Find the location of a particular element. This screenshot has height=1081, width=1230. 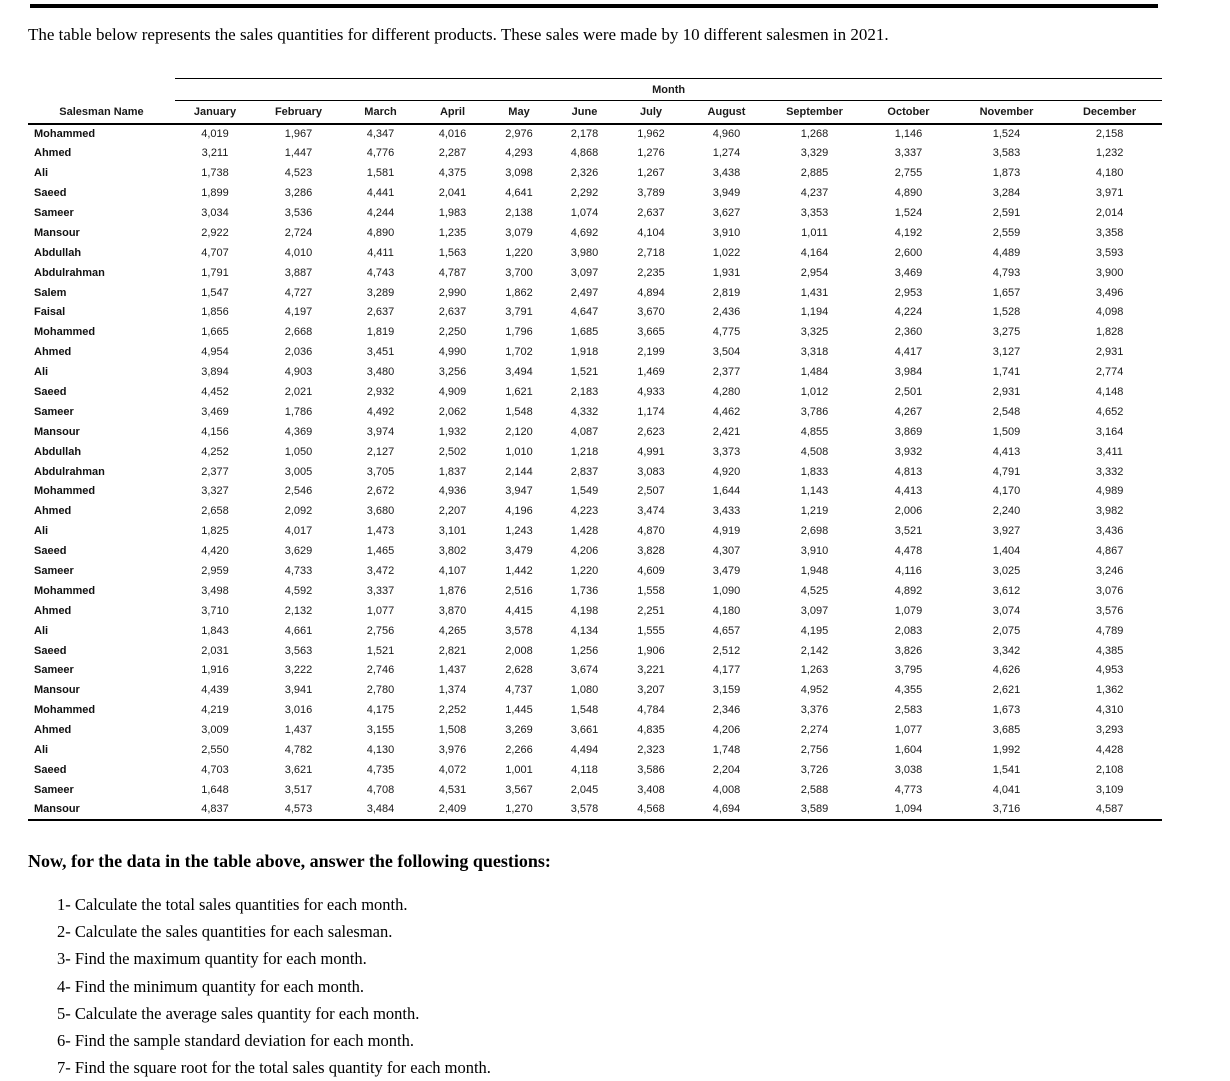

cell-value: 4,098 is located at coordinates (1109, 312).